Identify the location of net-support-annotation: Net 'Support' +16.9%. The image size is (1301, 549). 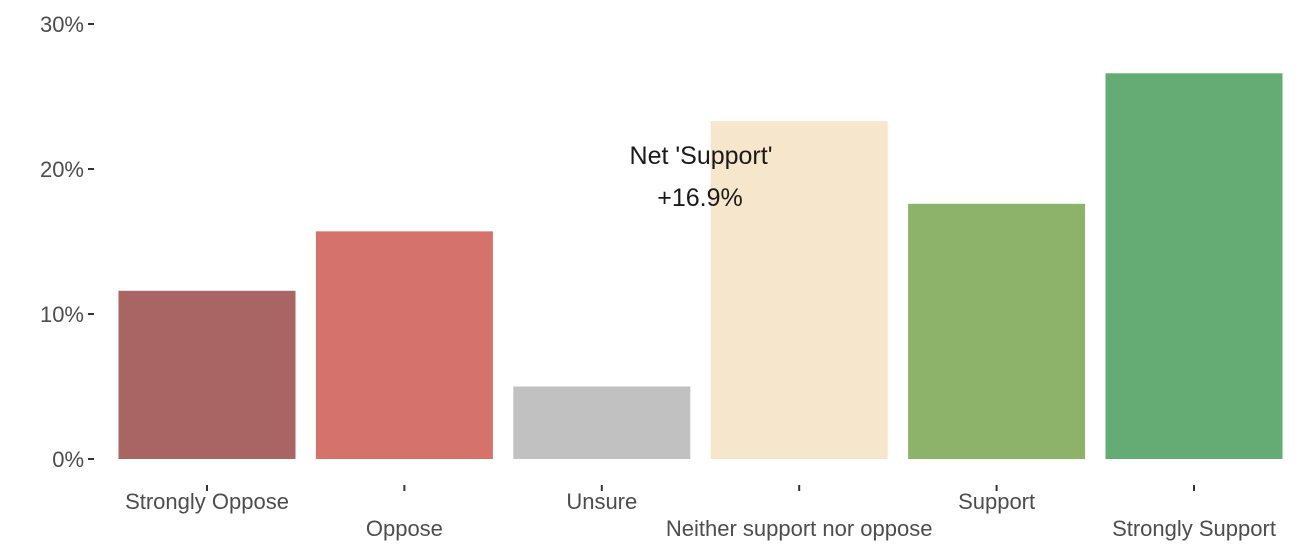
(701, 177).